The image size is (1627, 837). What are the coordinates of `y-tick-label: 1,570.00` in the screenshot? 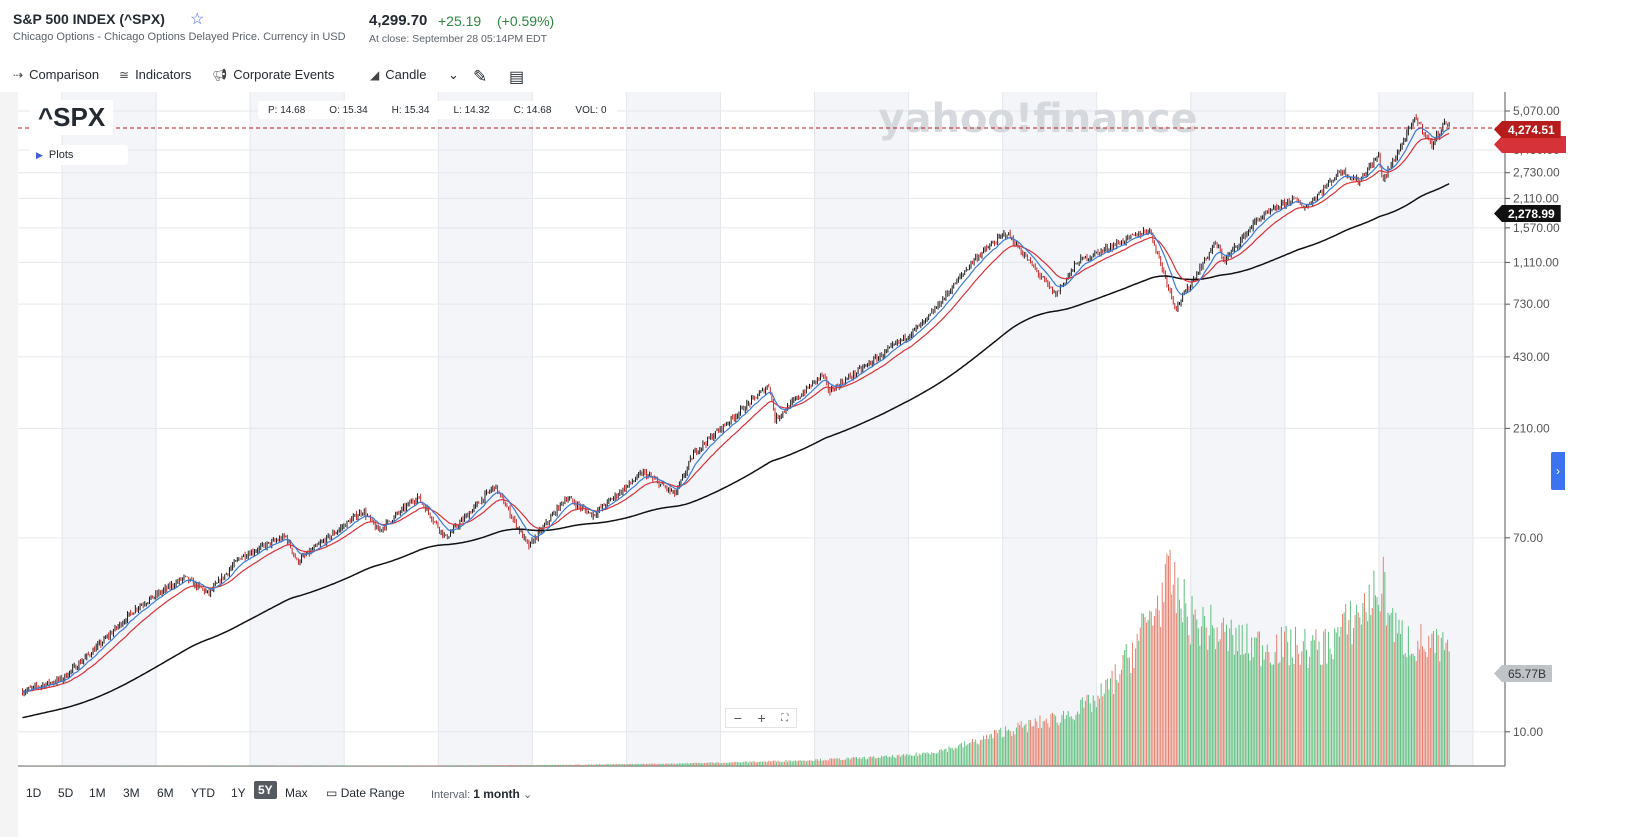 It's located at (1536, 228).